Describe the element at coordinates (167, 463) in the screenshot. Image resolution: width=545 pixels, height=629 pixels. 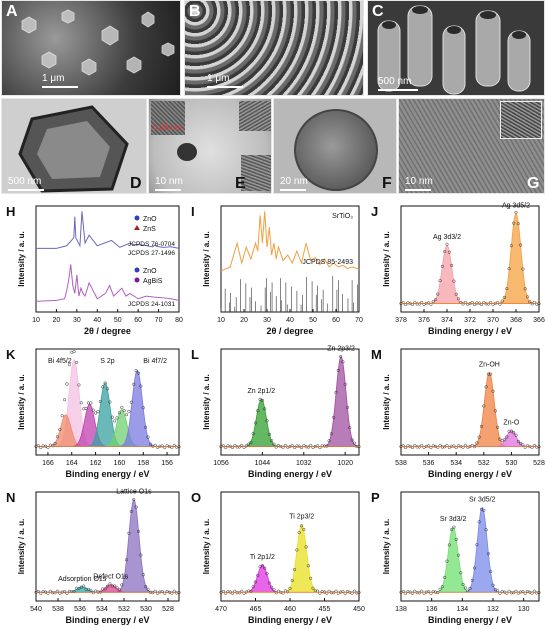
I see `x-tick-label: 156` at that location.